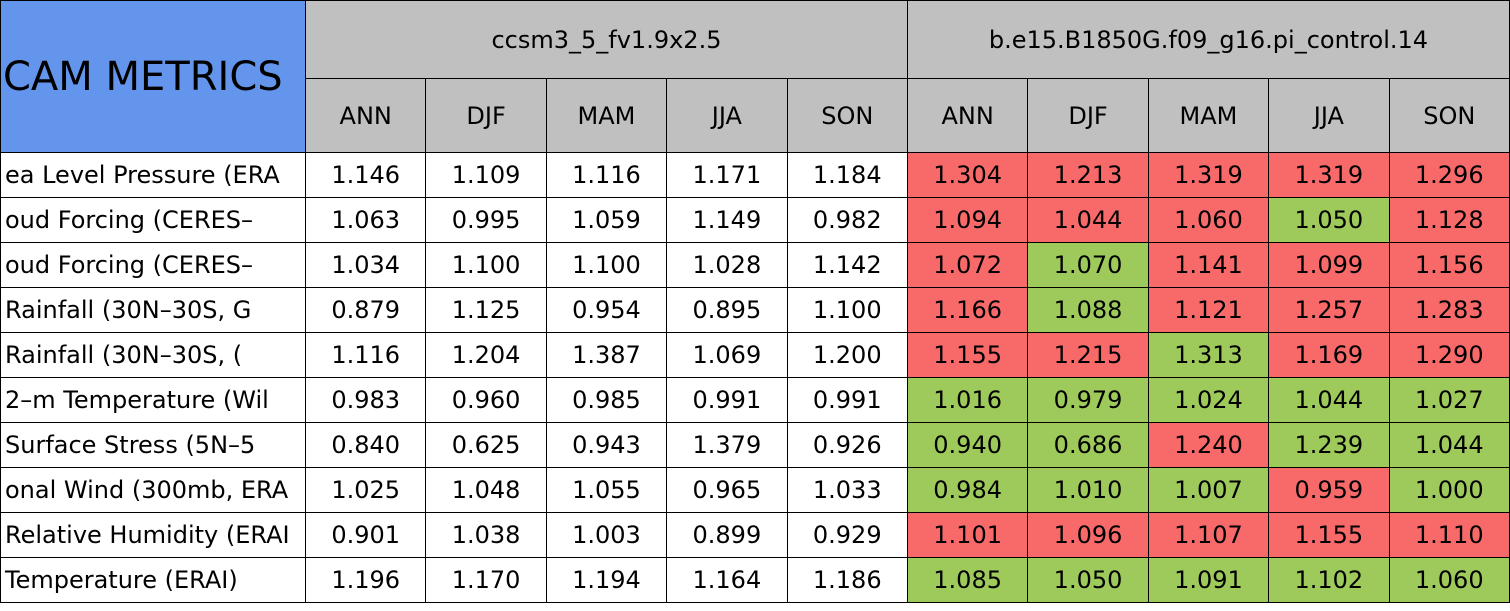  What do you see at coordinates (606, 490) in the screenshot?
I see `metric-cell: 1.055` at bounding box center [606, 490].